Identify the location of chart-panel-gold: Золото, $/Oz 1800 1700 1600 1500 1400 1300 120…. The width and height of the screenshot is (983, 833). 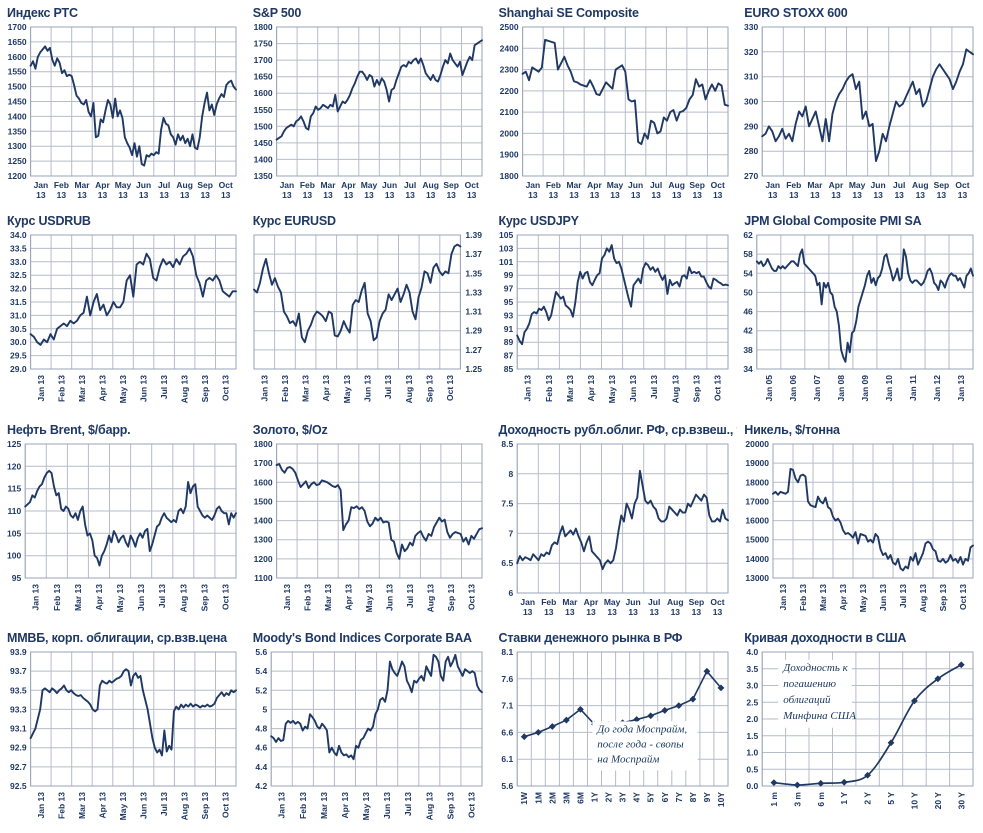
(369, 521).